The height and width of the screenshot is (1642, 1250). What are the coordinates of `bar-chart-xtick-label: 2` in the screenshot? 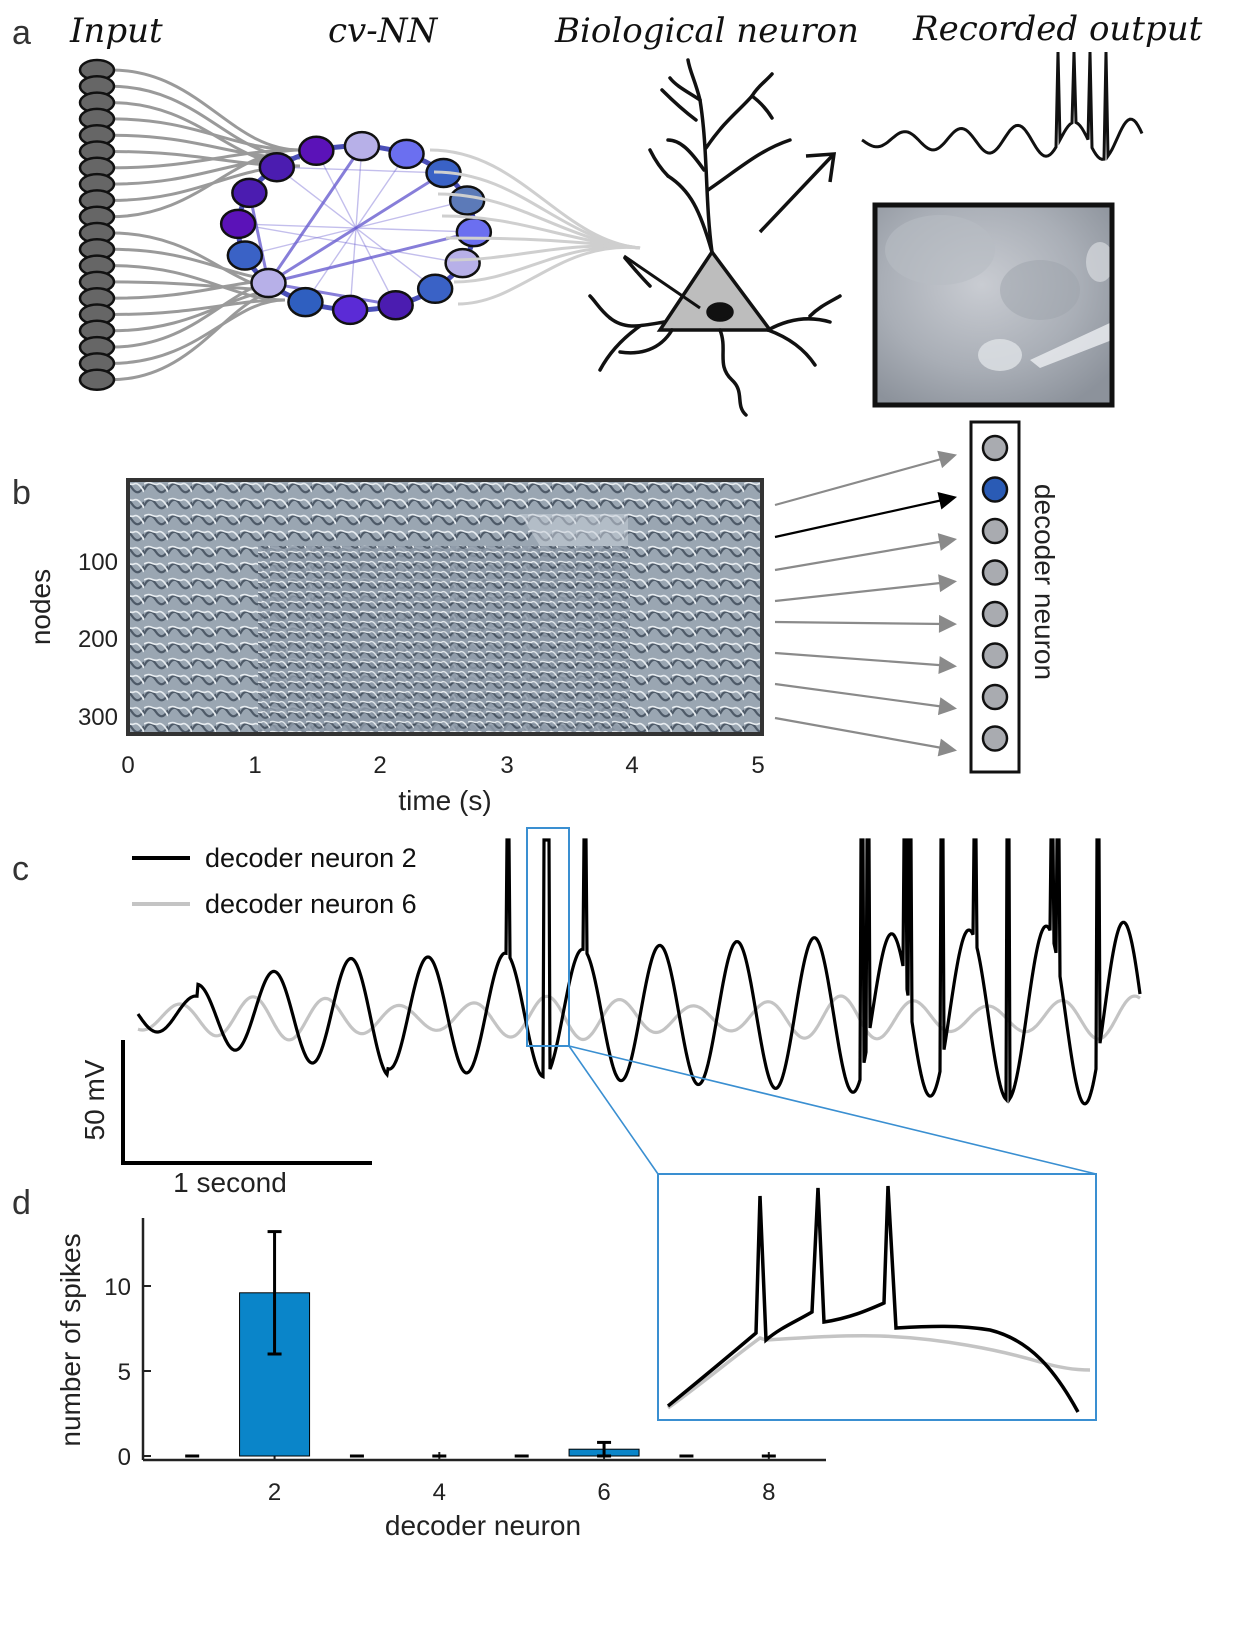 It's located at (274, 1492).